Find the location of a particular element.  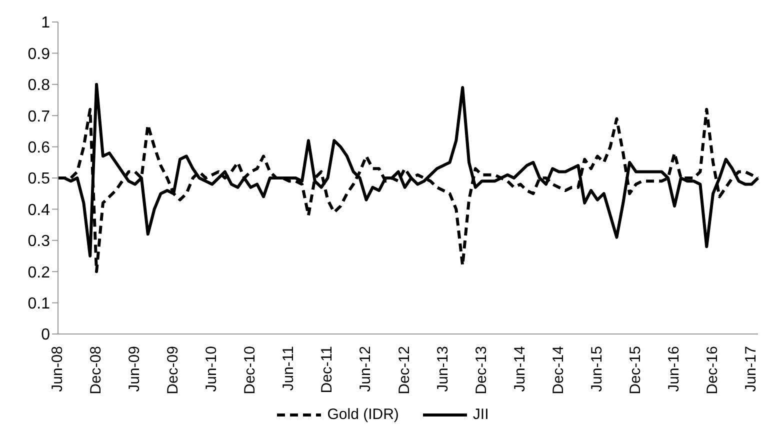

y-tick-label: 0.5 is located at coordinates (39, 179).